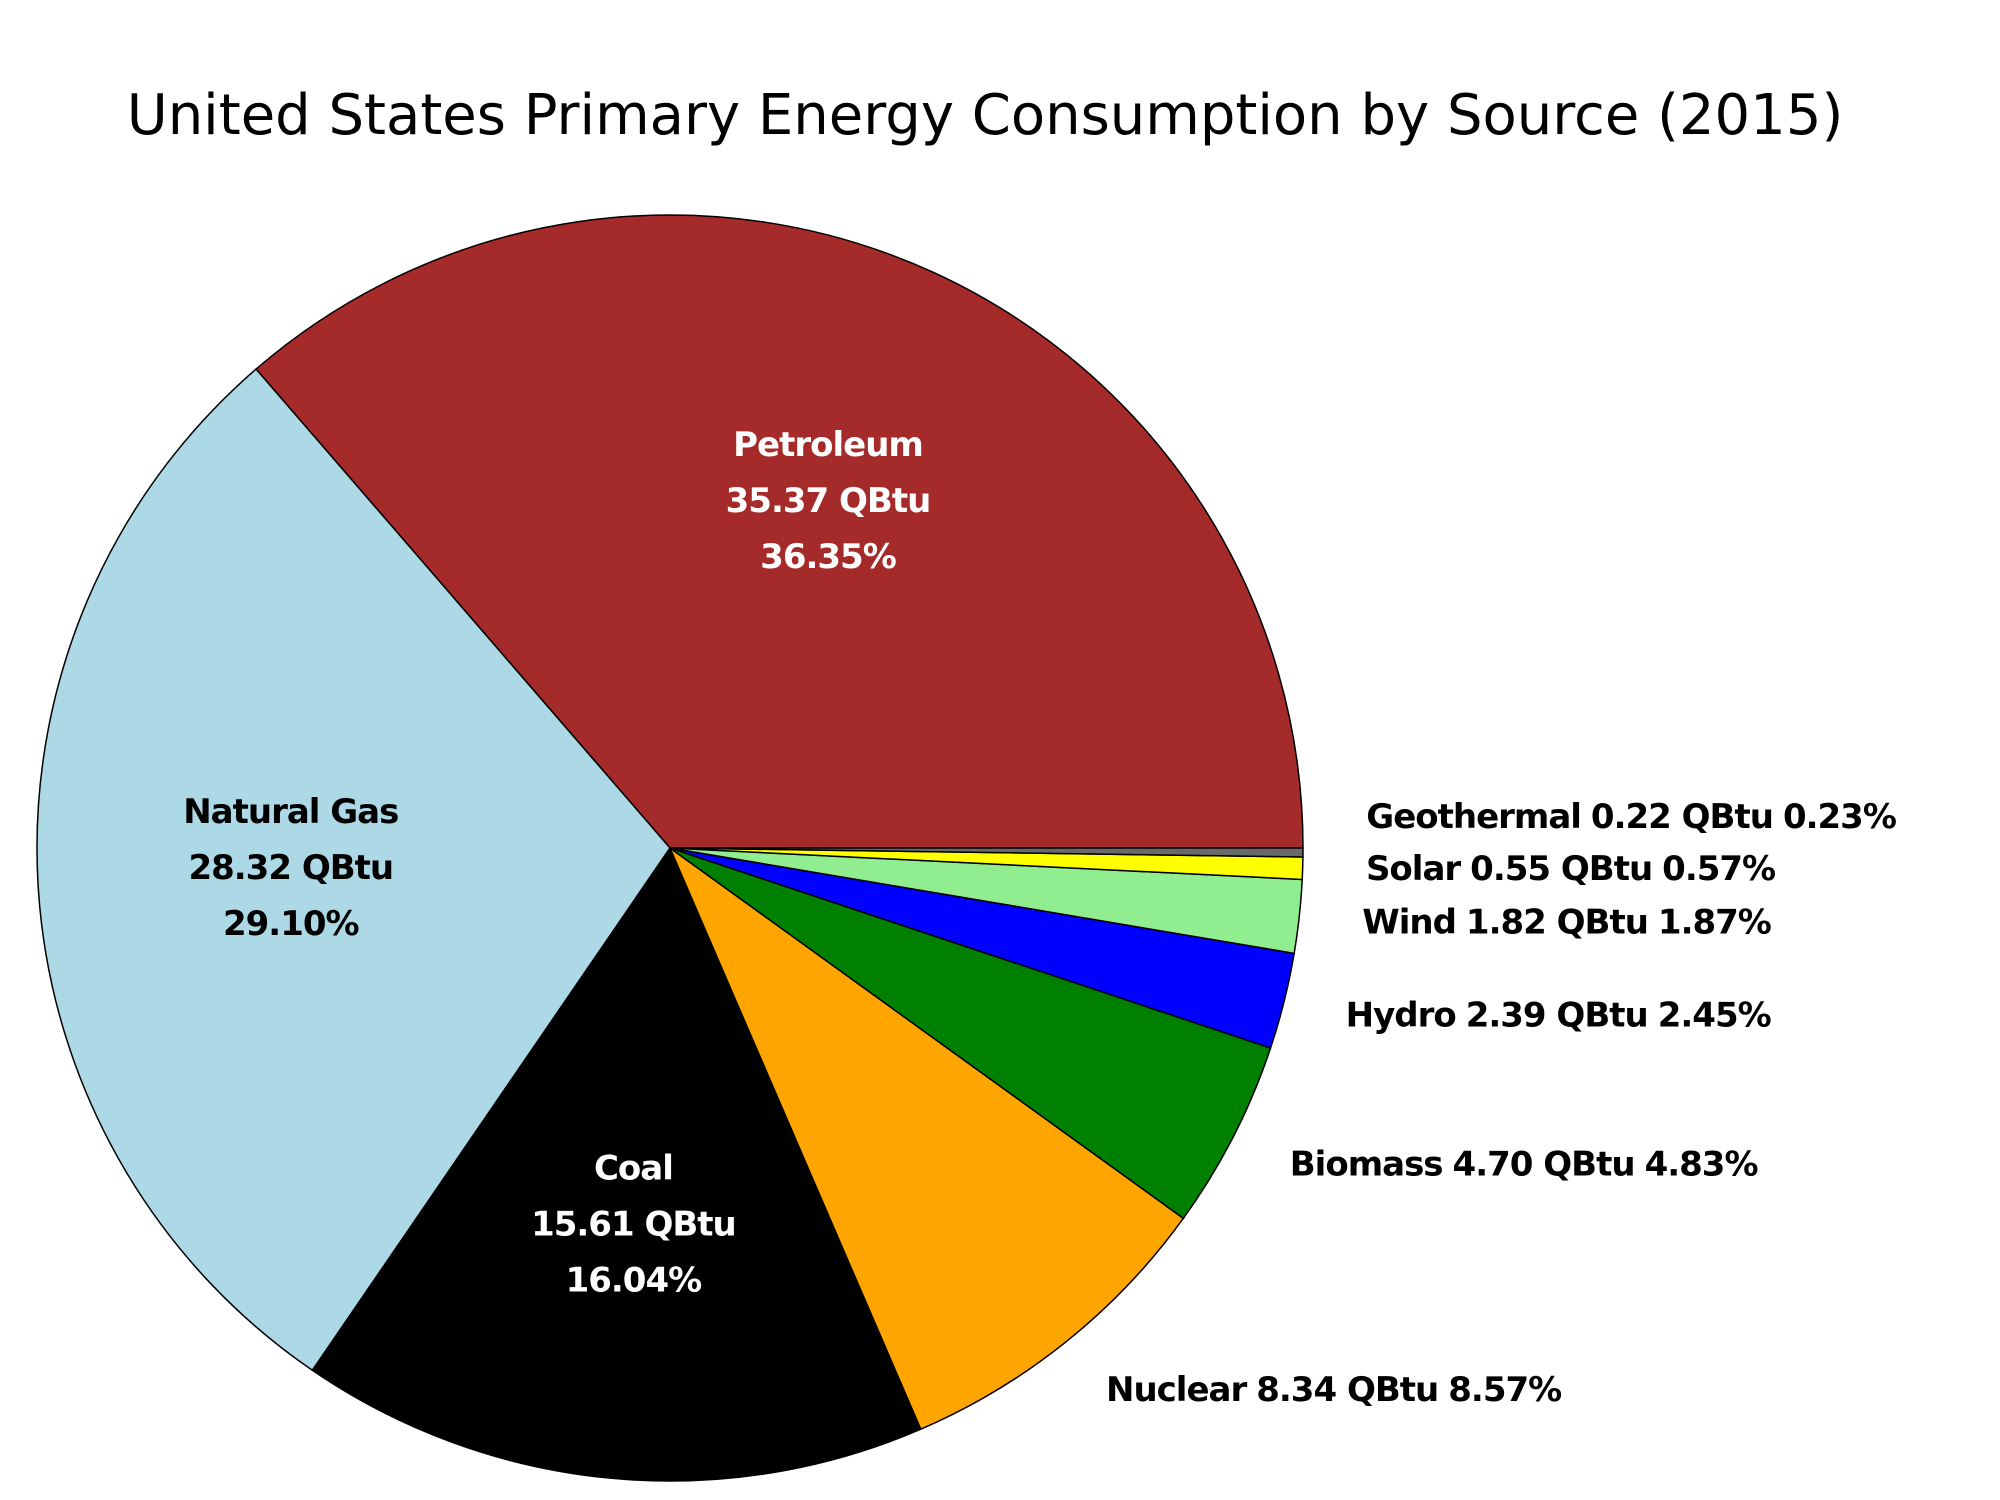 This screenshot has width=2000, height=1500. Describe the element at coordinates (1504, 1389) in the screenshot. I see `label-part: 8.57%` at that location.